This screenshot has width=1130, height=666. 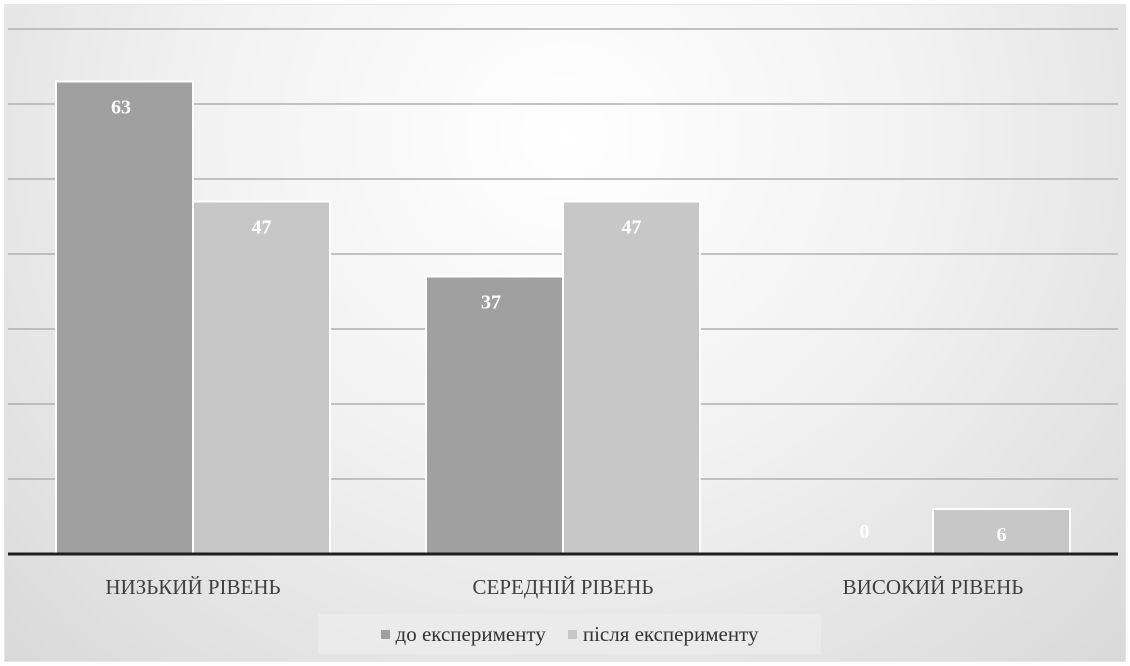 I want to click on legend-swatch-before, so click(x=385, y=634).